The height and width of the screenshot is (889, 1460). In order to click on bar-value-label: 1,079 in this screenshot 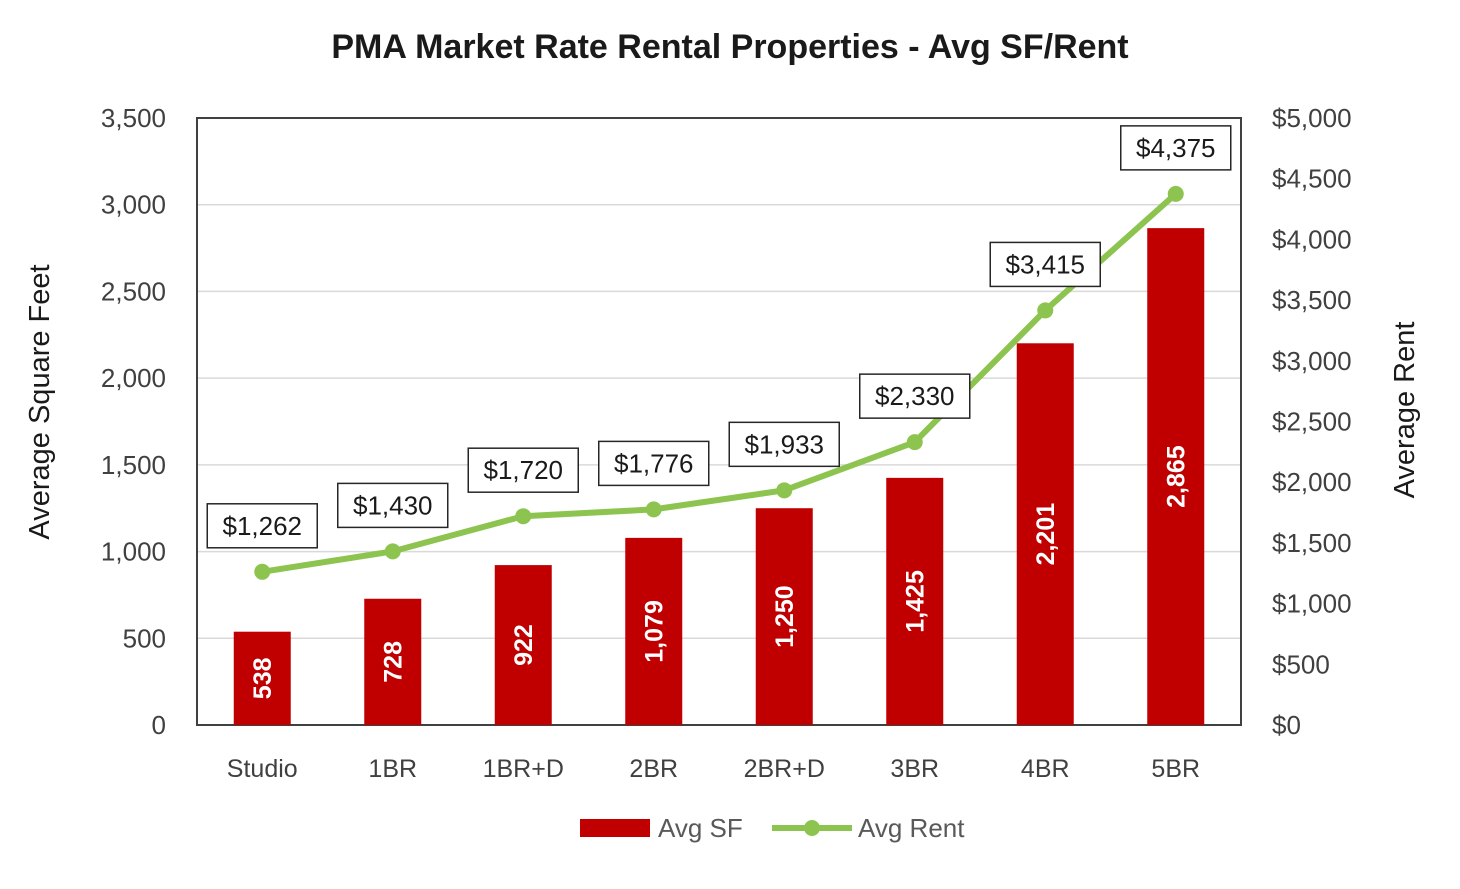, I will do `click(655, 631)`.